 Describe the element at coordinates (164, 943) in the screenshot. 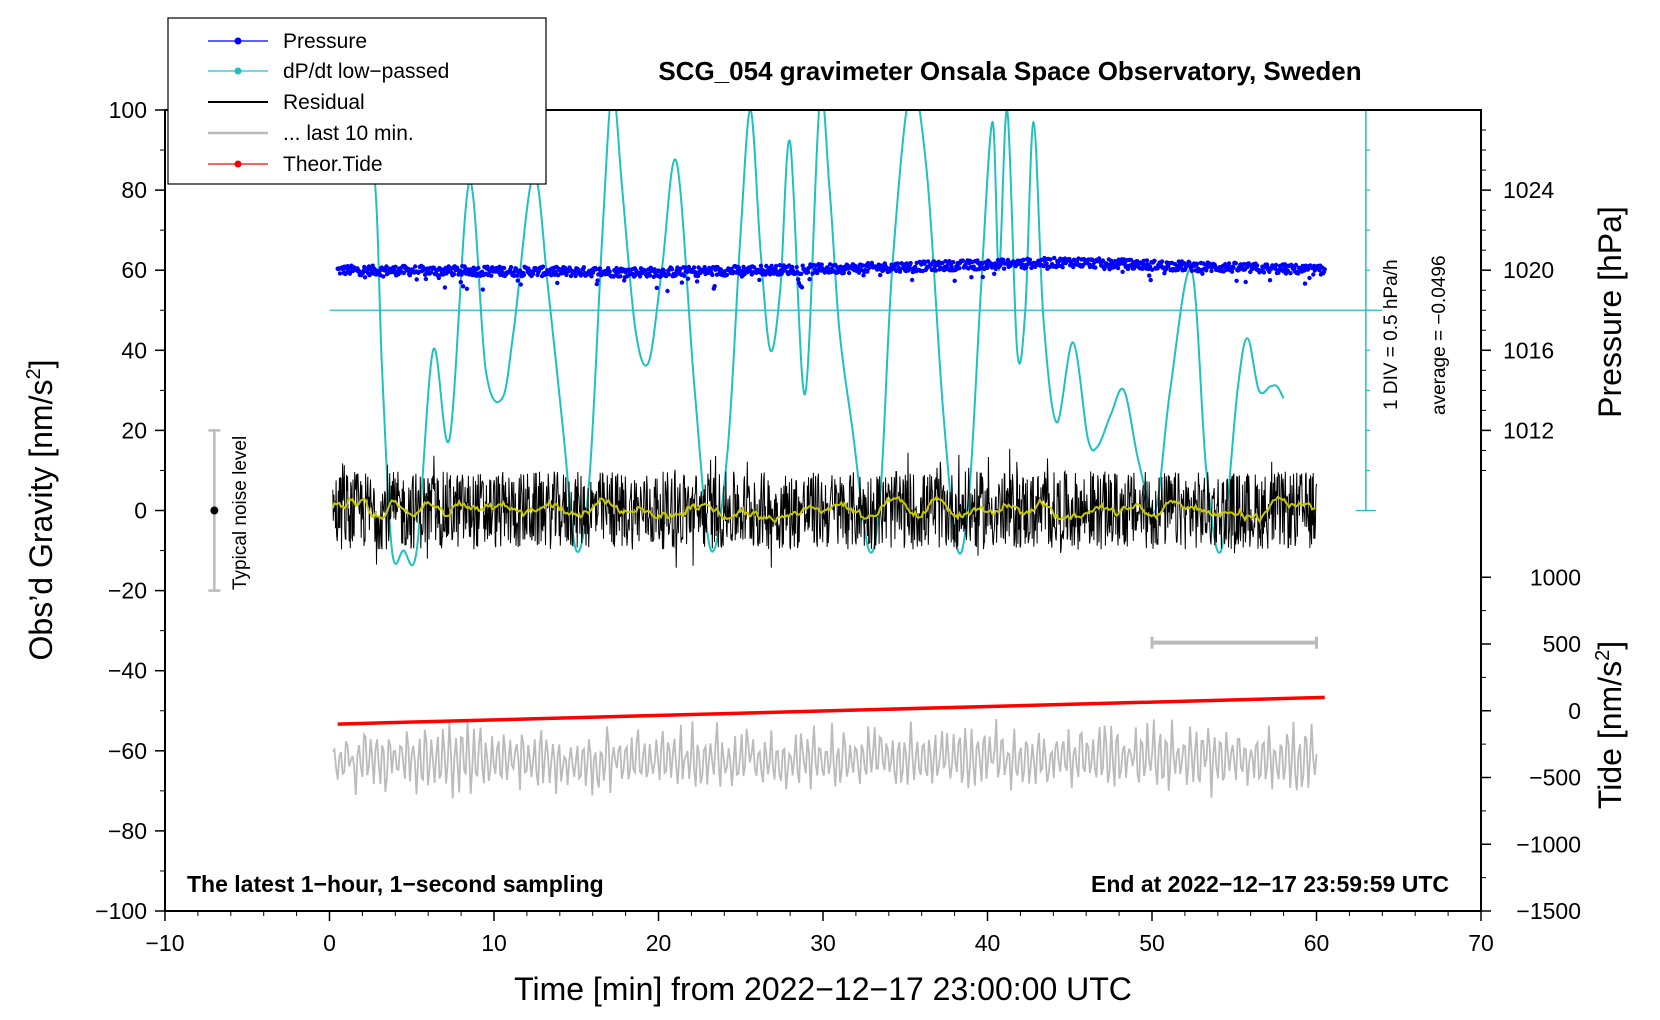

I see `x-tick-label: −10` at that location.